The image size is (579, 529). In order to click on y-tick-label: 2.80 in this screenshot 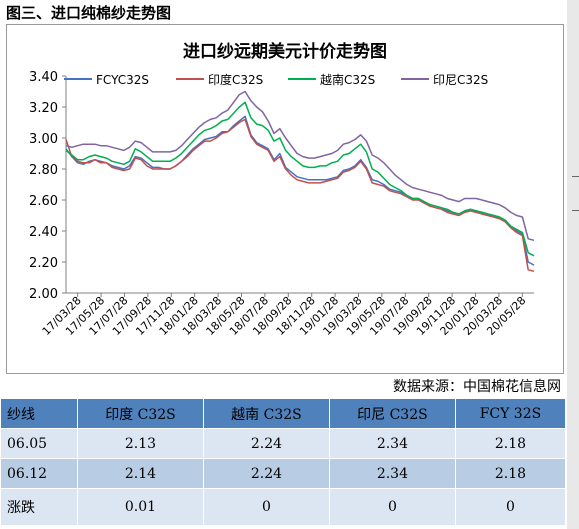, I will do `click(43, 170)`.